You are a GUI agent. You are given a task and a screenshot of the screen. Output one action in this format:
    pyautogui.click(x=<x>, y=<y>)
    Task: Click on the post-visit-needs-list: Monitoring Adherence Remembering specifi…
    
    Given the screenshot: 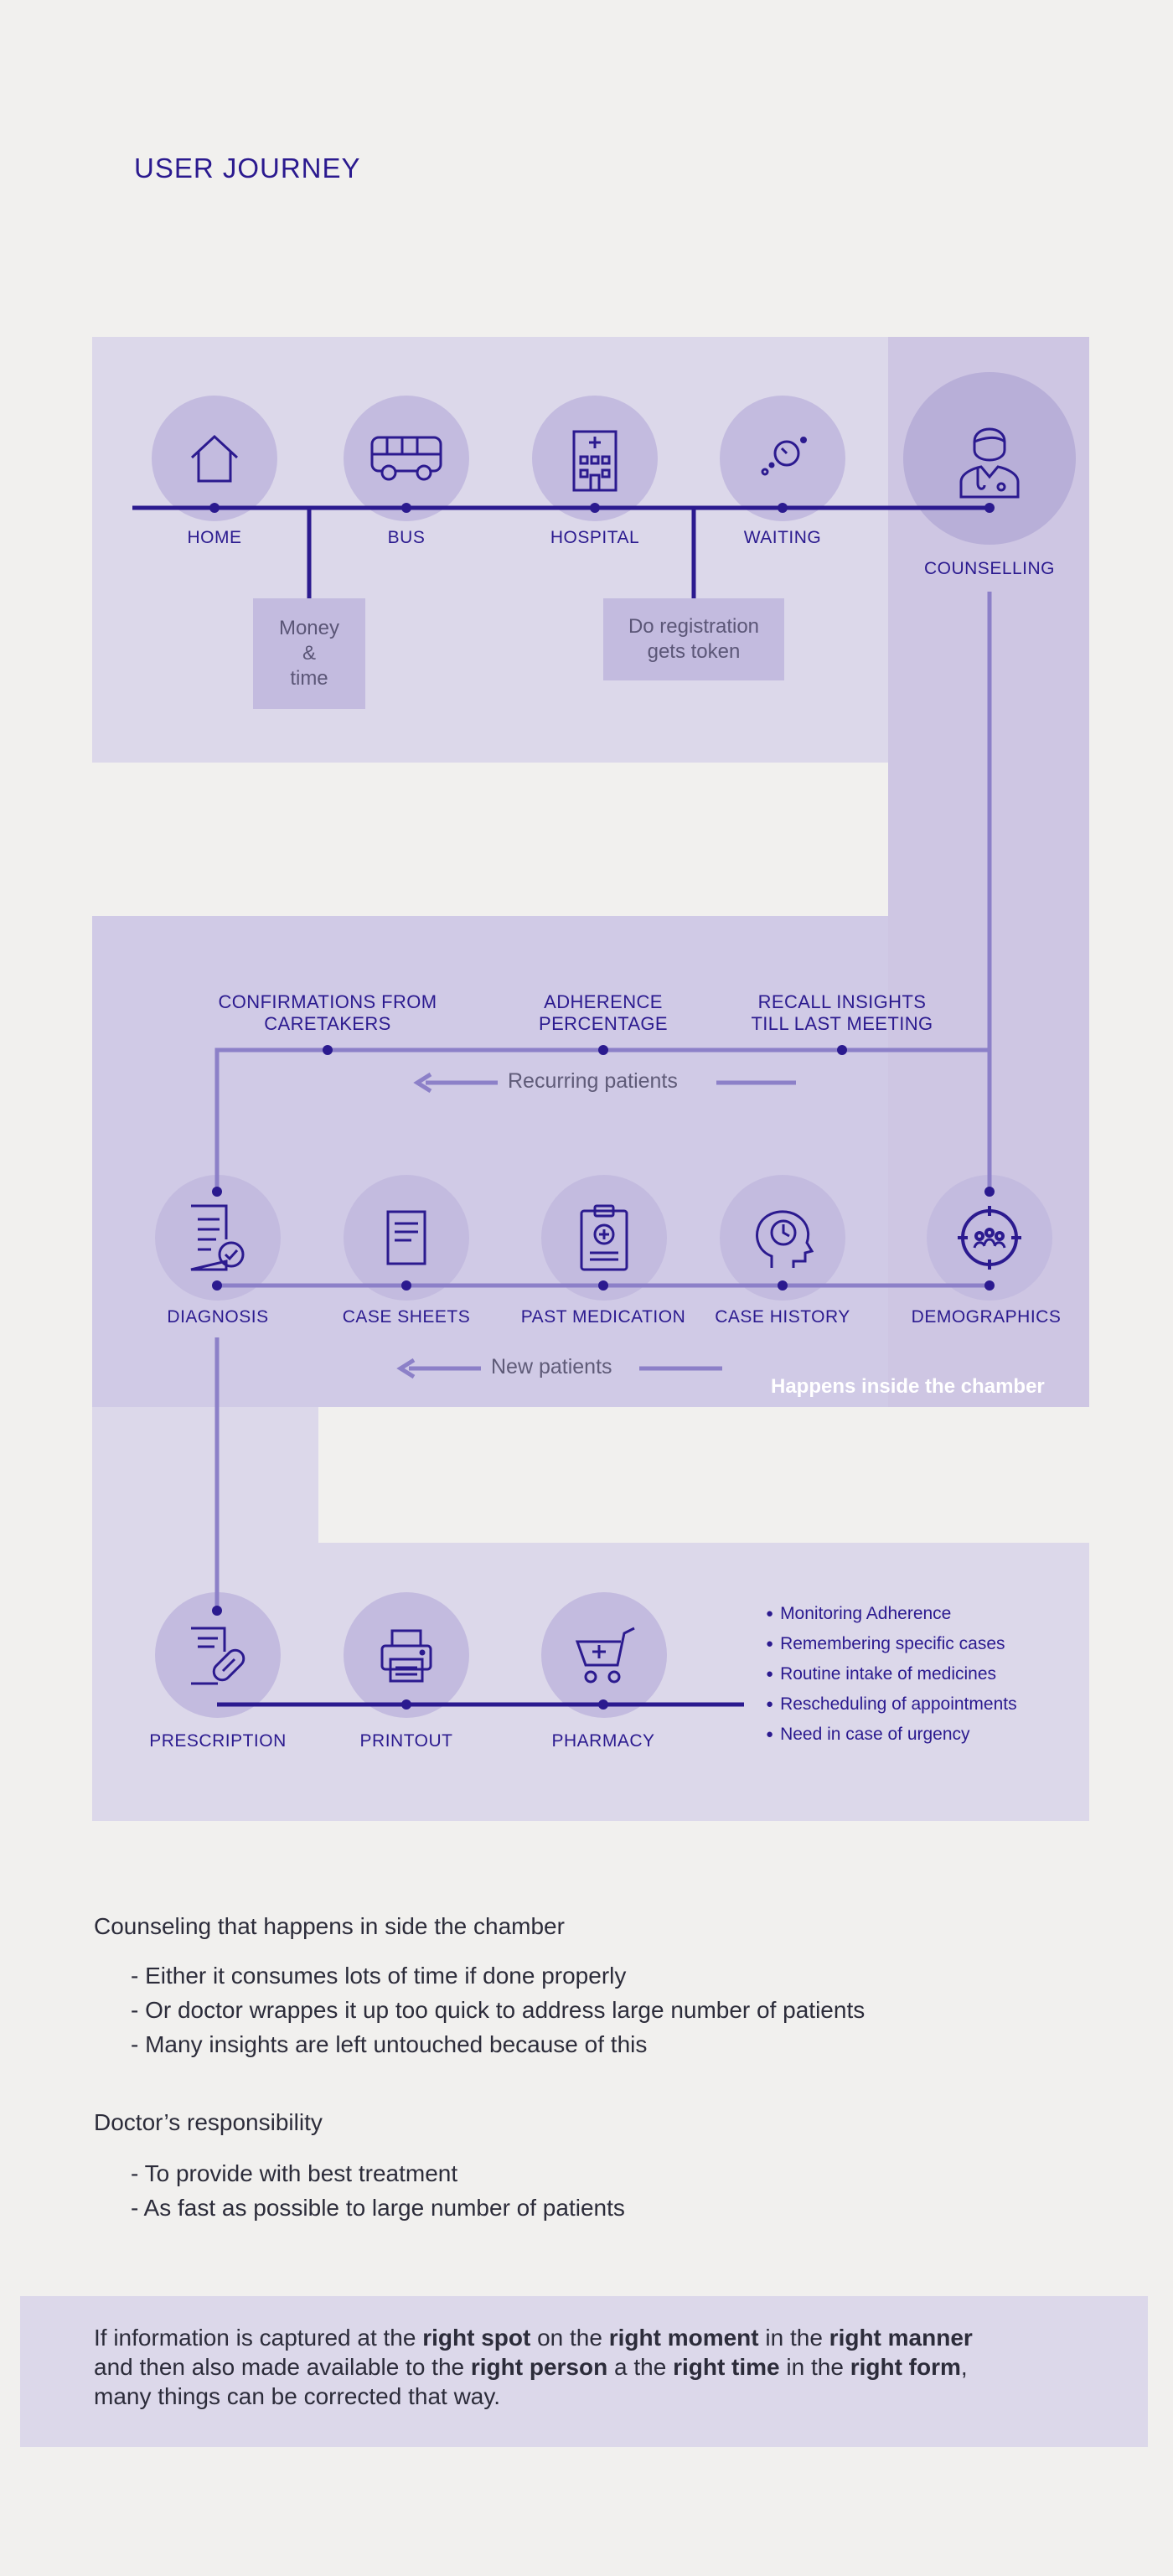 What is the action you would take?
    pyautogui.click(x=891, y=1674)
    